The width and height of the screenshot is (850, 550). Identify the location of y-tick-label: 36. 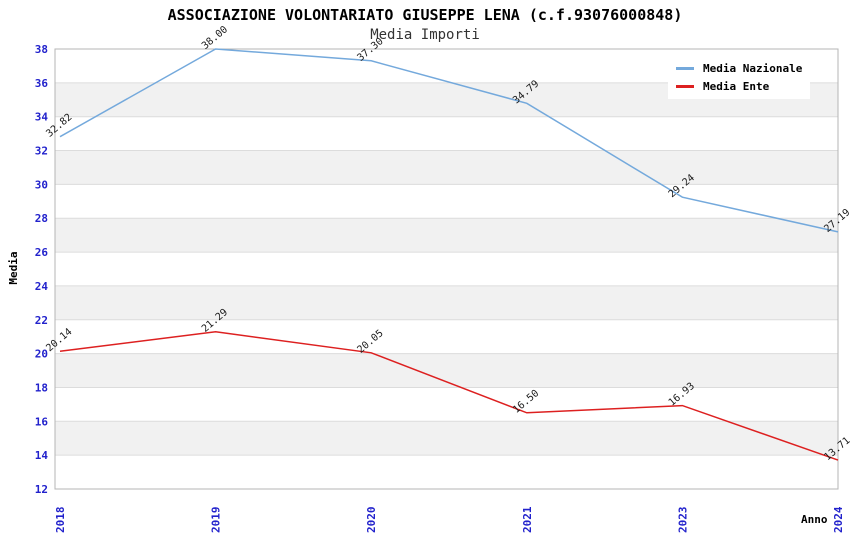
(42, 83).